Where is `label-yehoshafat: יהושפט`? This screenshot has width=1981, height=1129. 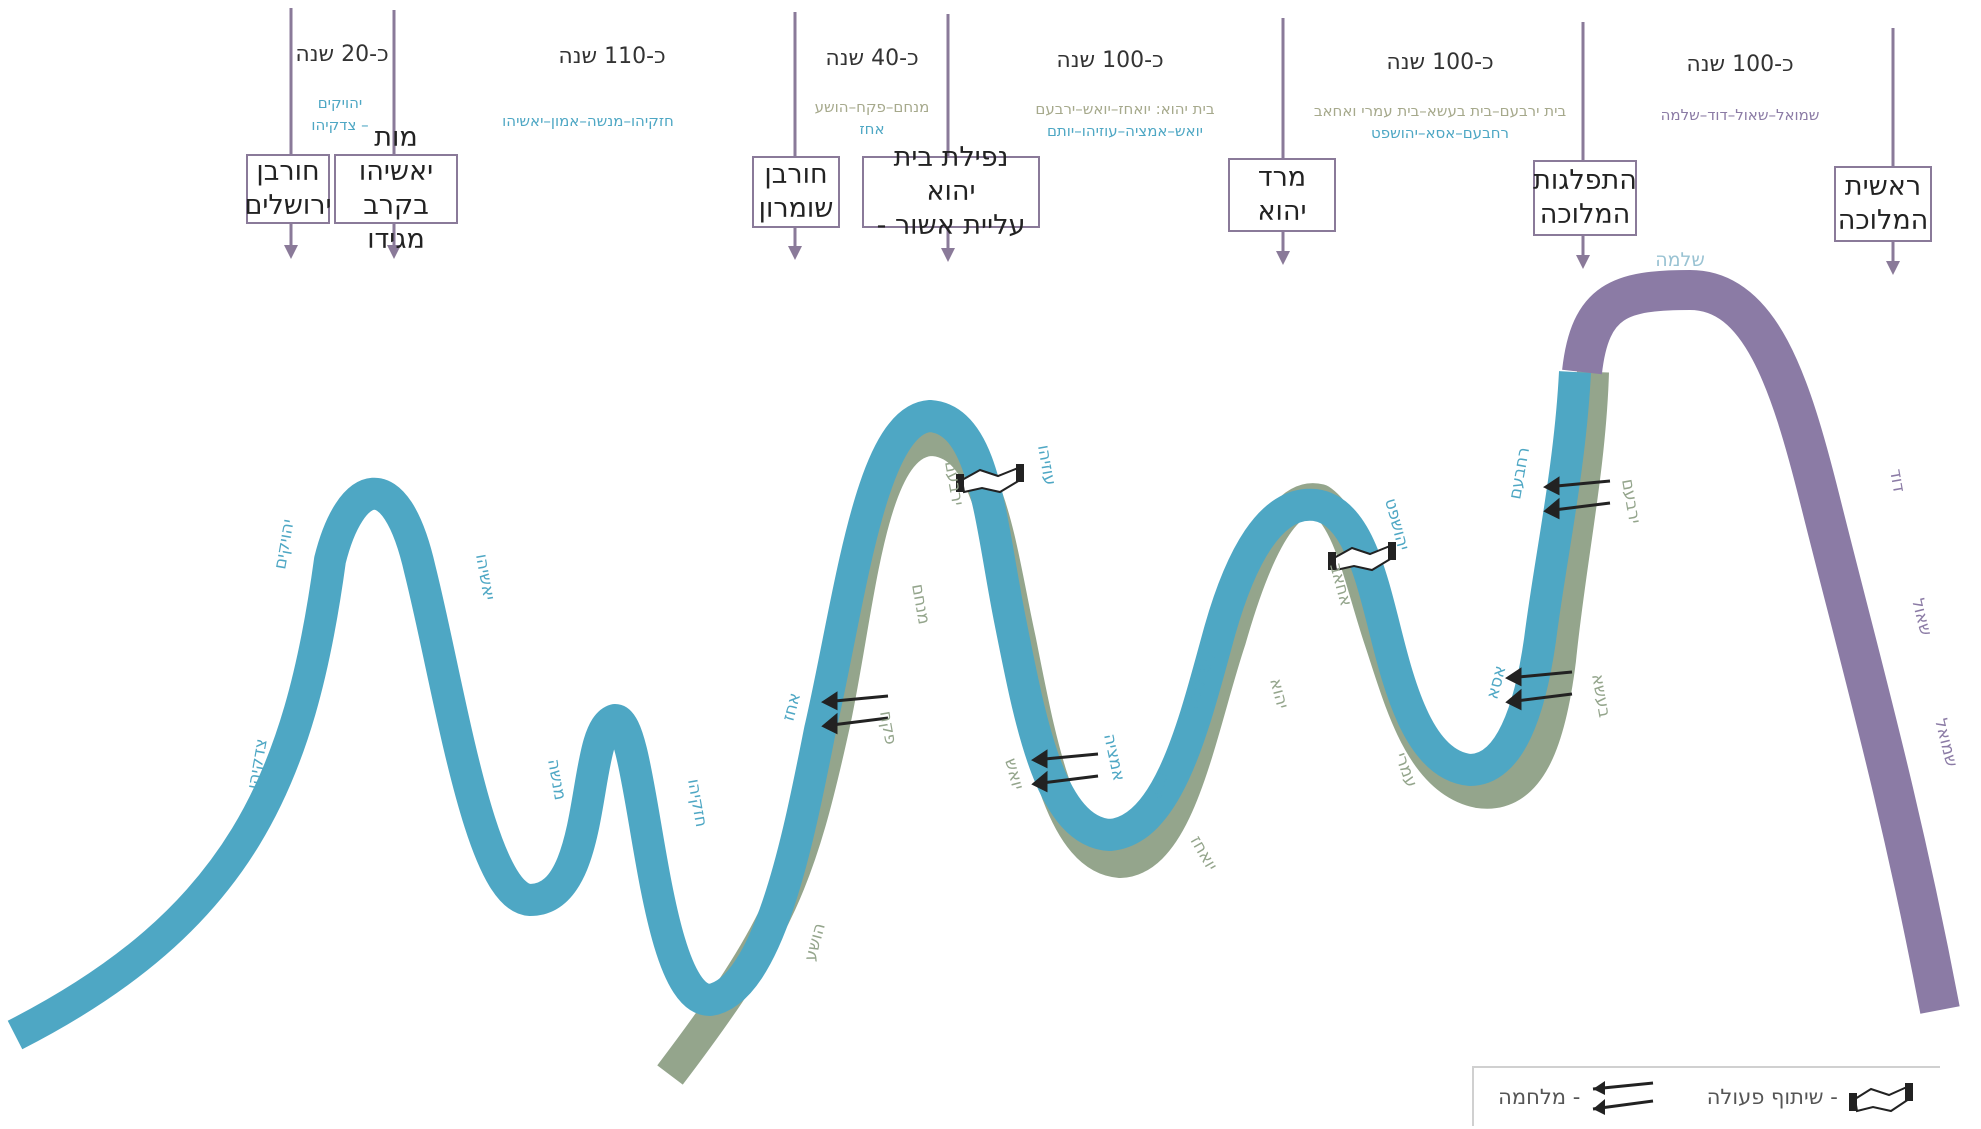
label-yehoshafat: יהושפט is located at coordinates (1396, 524).